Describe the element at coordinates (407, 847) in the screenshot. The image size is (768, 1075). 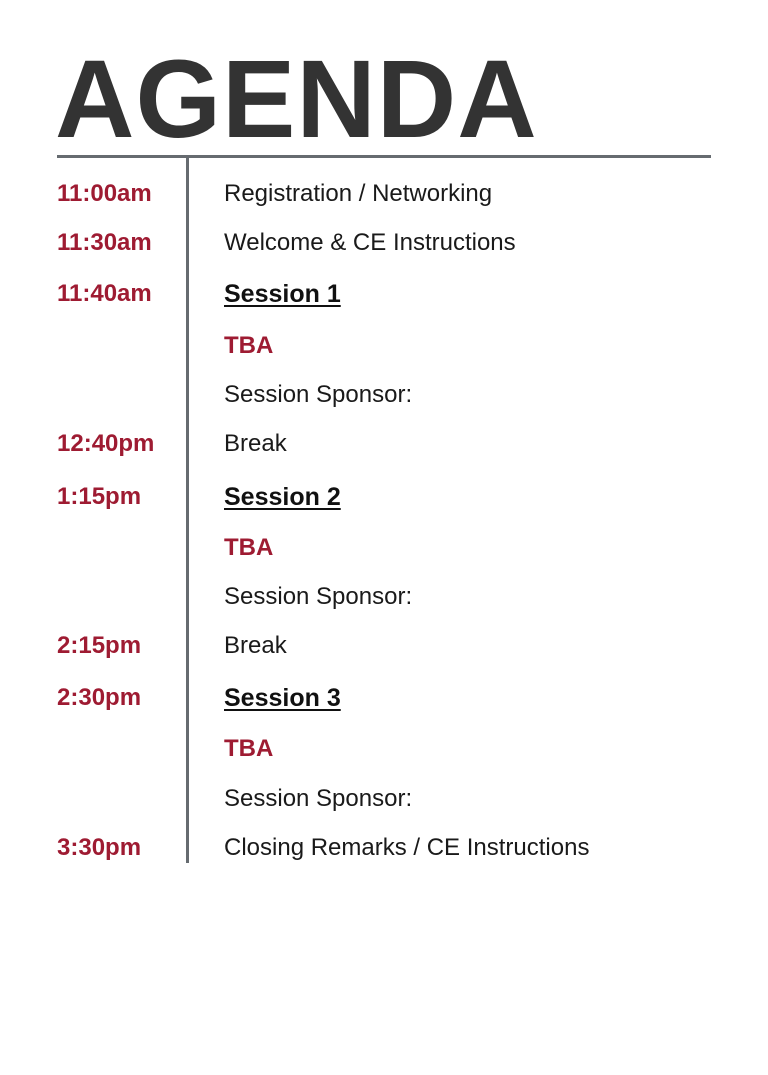
I see `agenda-item: Closing Remarks / CE Instructions` at that location.